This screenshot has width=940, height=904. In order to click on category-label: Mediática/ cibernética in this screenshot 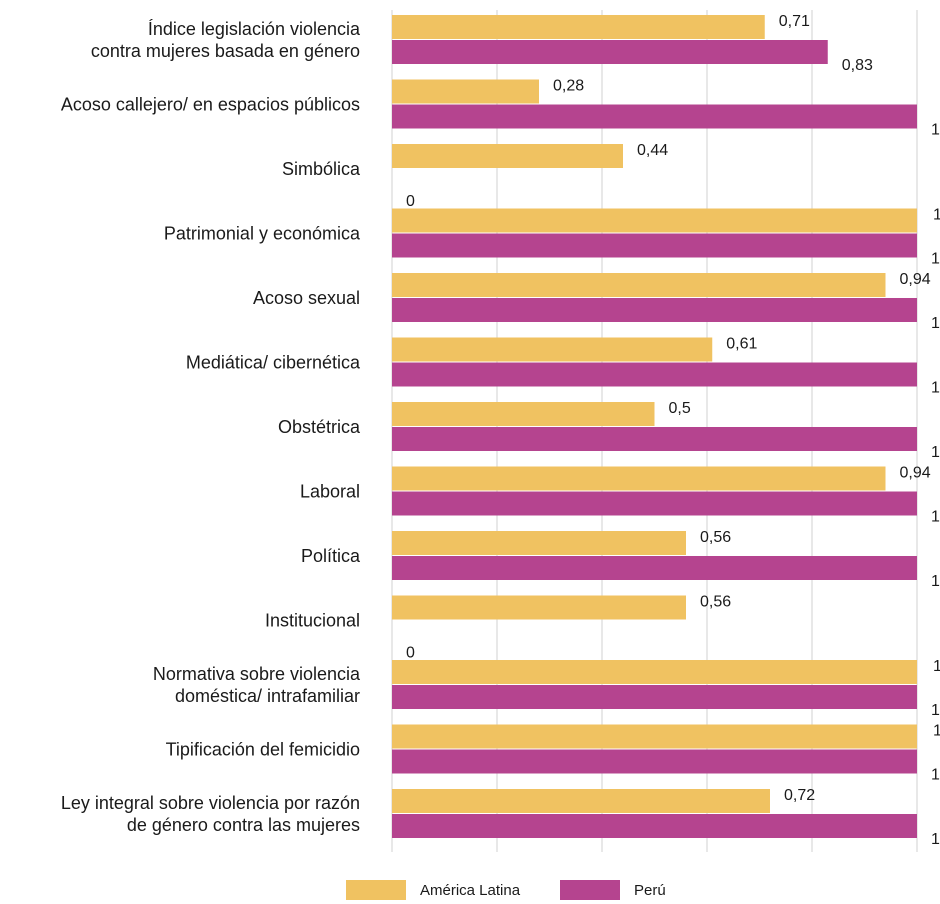, I will do `click(273, 363)`.